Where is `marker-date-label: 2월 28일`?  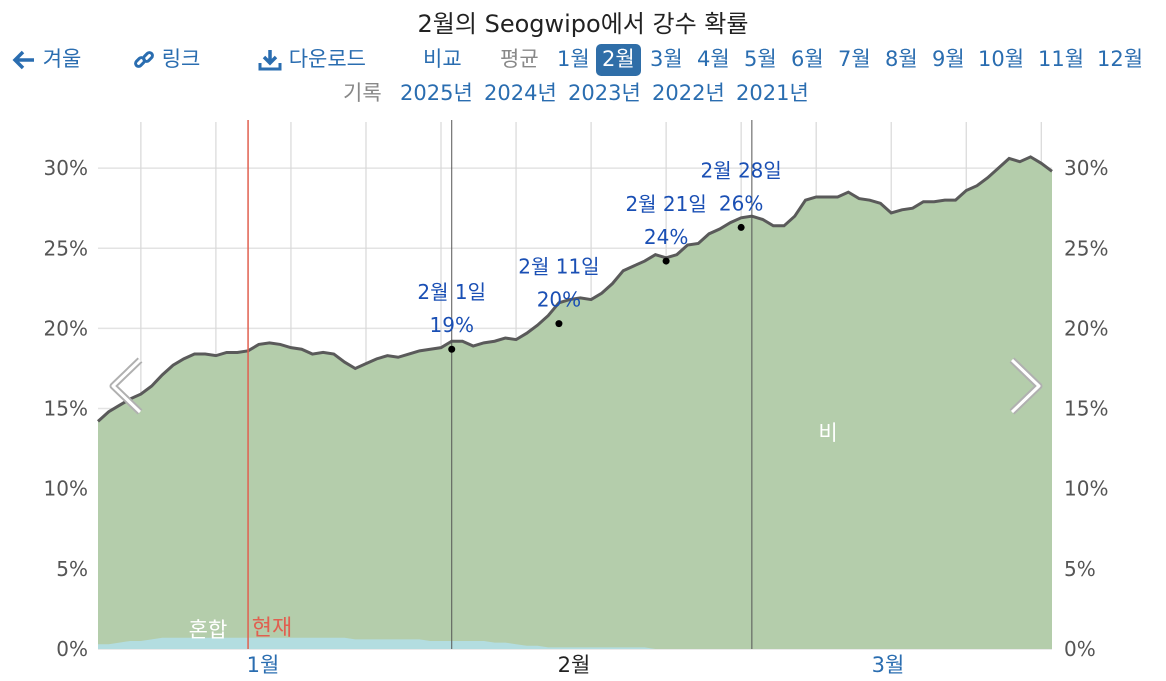
marker-date-label: 2월 28일 is located at coordinates (740, 170).